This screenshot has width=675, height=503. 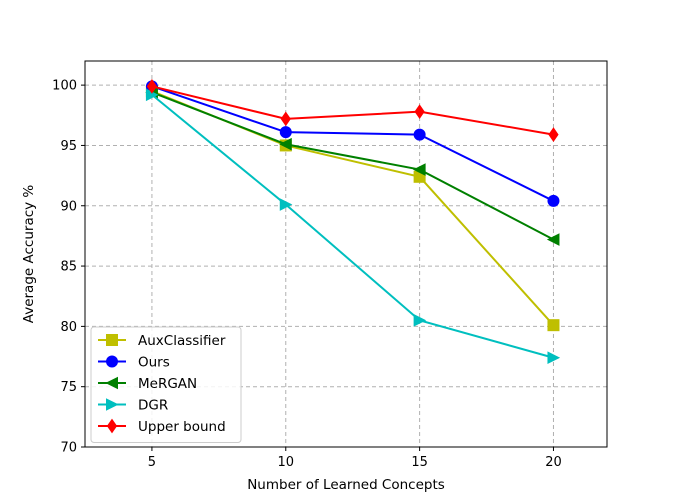 I want to click on x-tick-label: 5, so click(x=152, y=462).